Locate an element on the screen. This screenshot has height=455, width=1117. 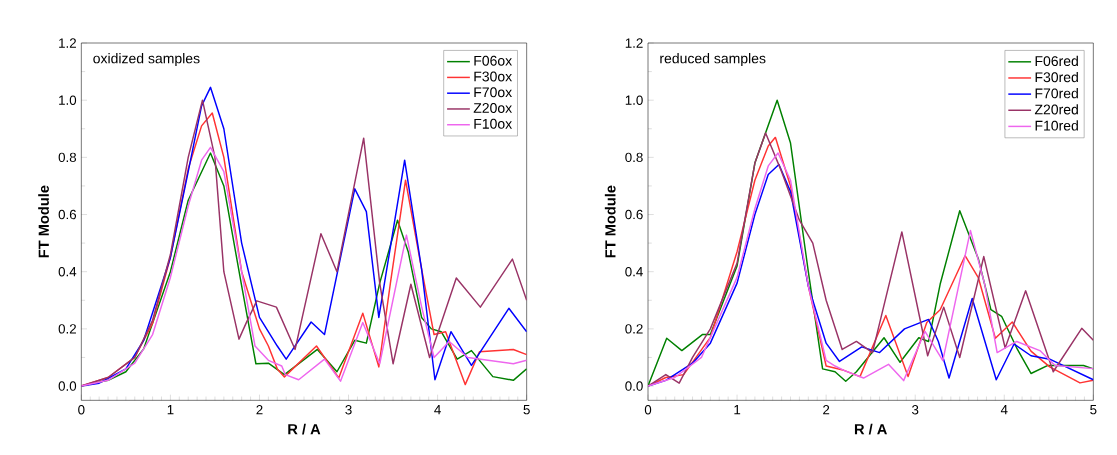
legend-label: F70red is located at coordinates (1056, 93).